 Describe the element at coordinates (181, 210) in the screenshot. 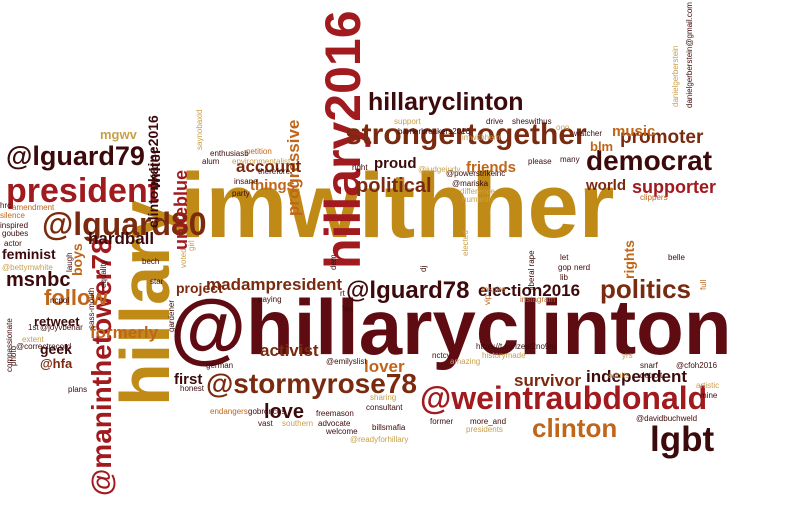

I see `word-uniteblue: uniteblue` at that location.